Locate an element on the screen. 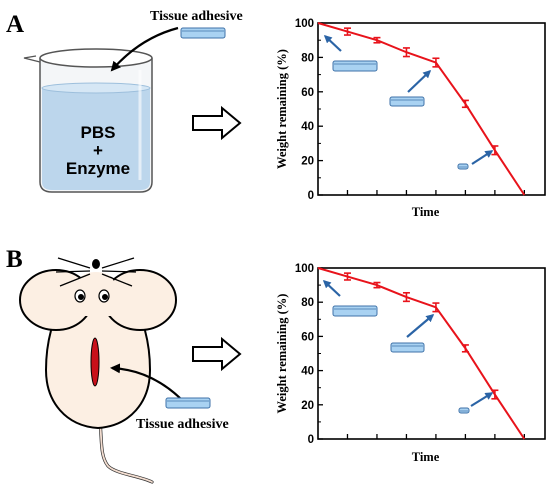  beaker-icon is located at coordinates (88, 120).